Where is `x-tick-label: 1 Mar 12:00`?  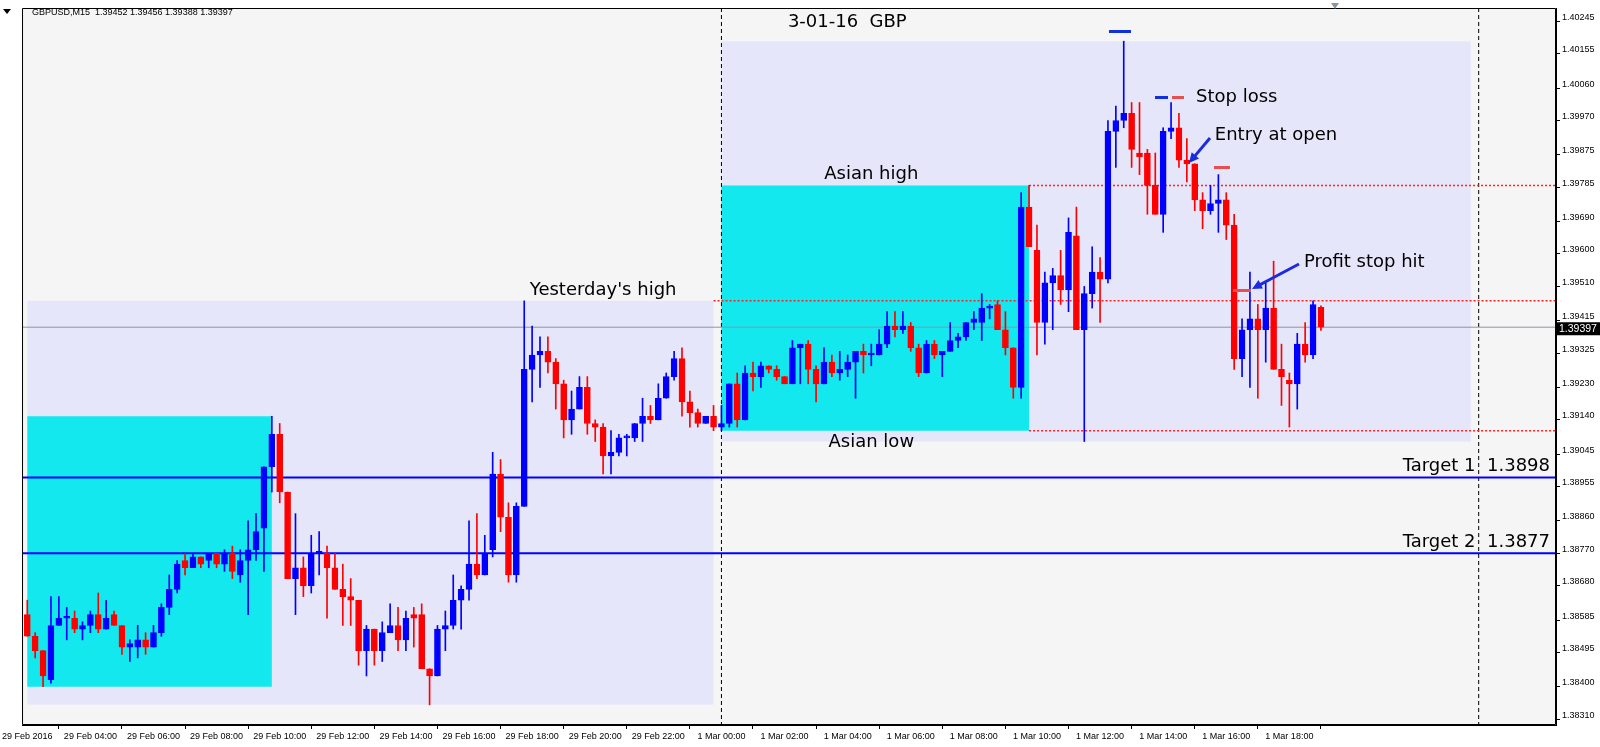 x-tick-label: 1 Mar 12:00 is located at coordinates (1100, 735).